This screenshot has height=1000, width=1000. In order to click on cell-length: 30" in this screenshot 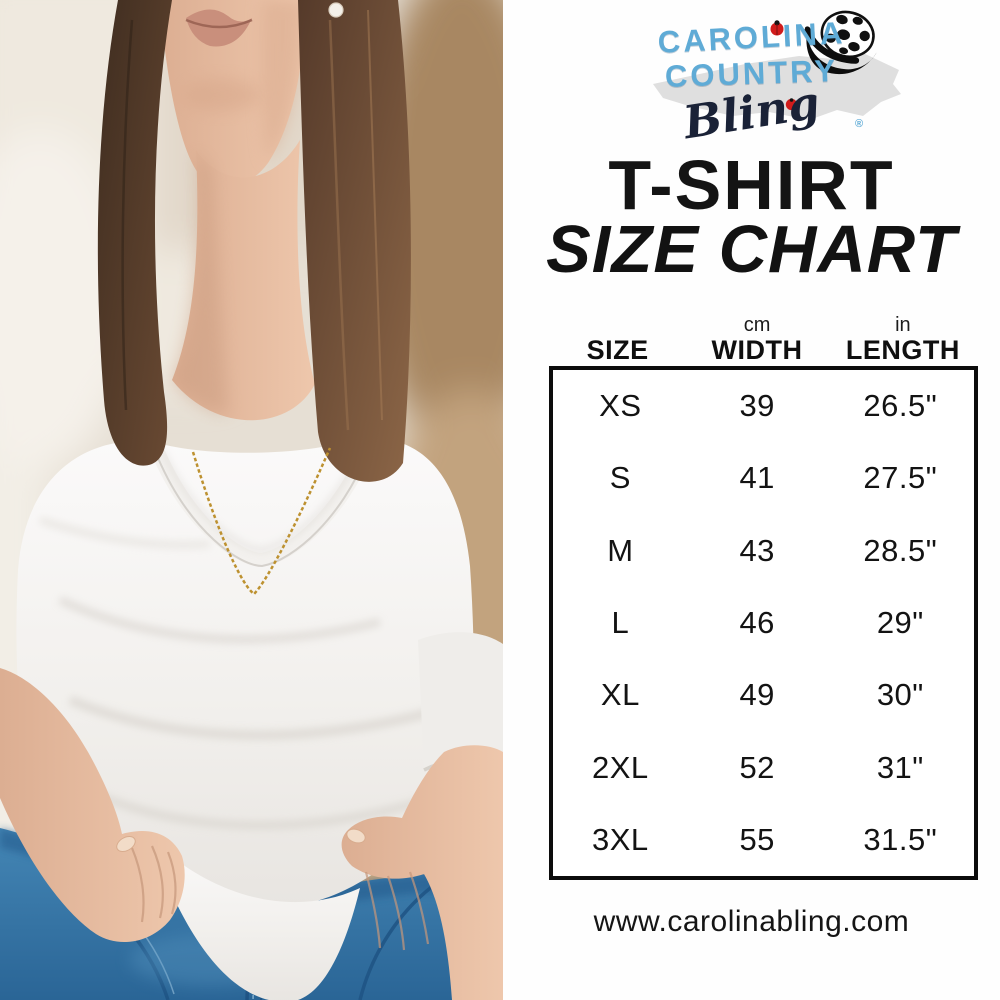, I will do `click(900, 695)`.